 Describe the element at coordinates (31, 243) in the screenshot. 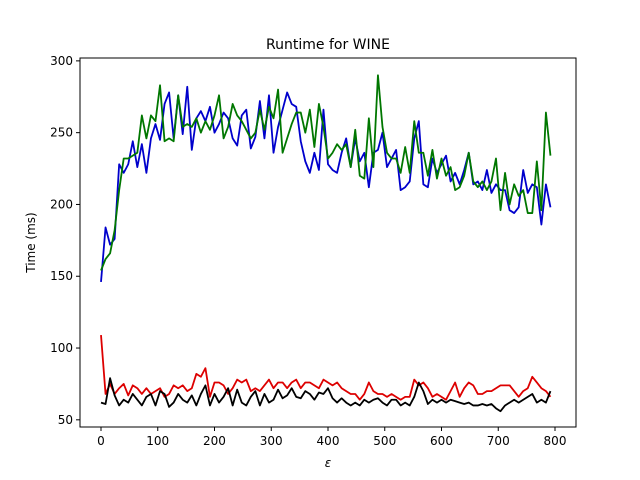

I see `y-axis-label: Time (ms)` at that location.